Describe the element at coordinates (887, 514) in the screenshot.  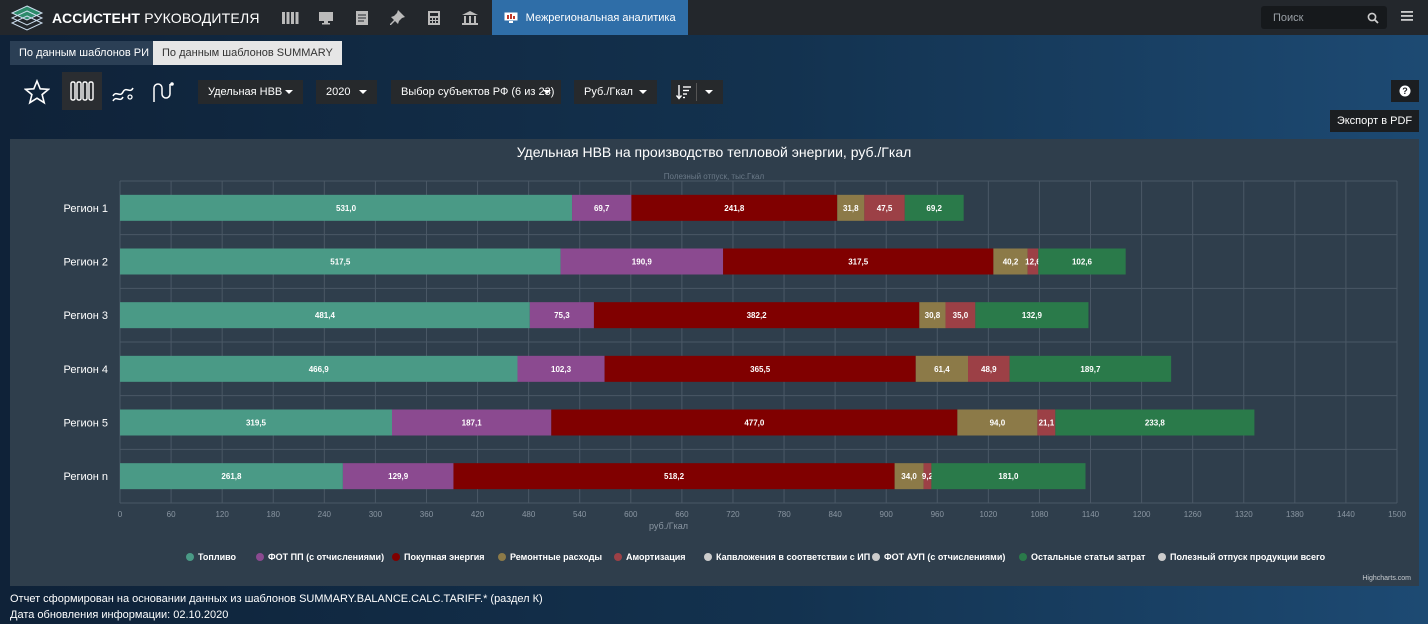
I see `x-tick-label: 900` at that location.